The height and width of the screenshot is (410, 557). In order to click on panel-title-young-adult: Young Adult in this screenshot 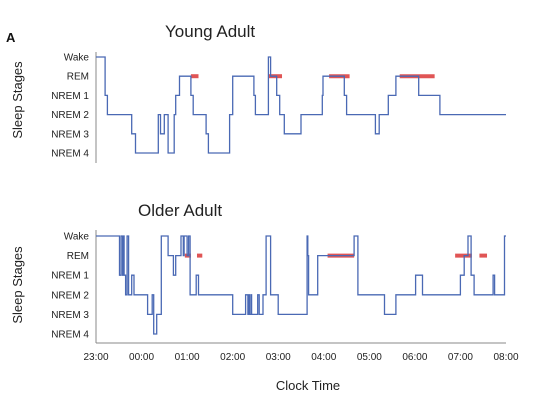, I will do `click(210, 31)`.